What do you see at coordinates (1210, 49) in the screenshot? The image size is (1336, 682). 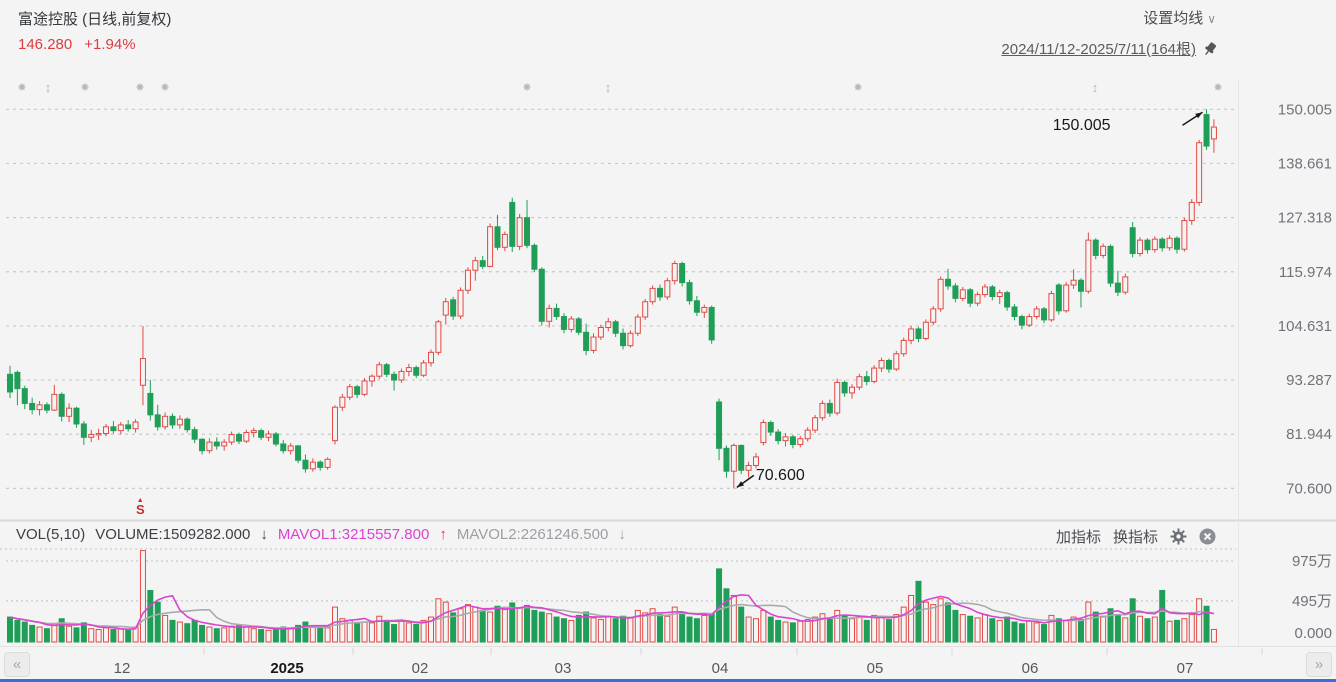 I see `pushpin-icon` at bounding box center [1210, 49].